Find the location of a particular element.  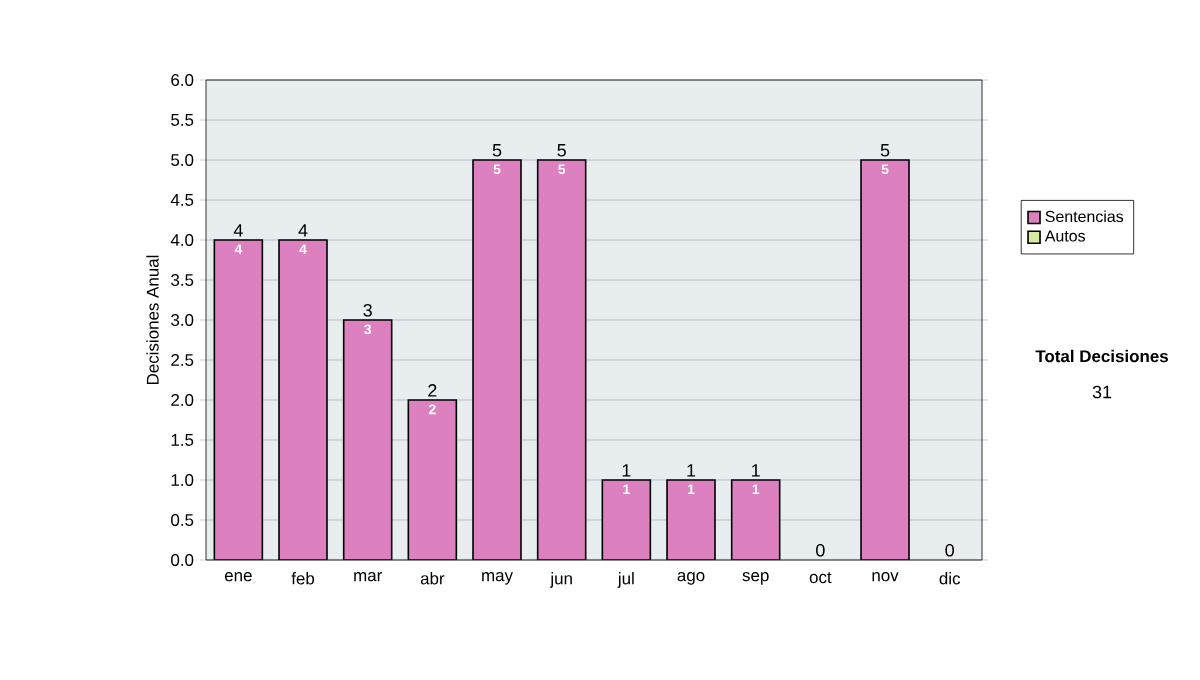

x-tick-label: abr is located at coordinates (432, 578).